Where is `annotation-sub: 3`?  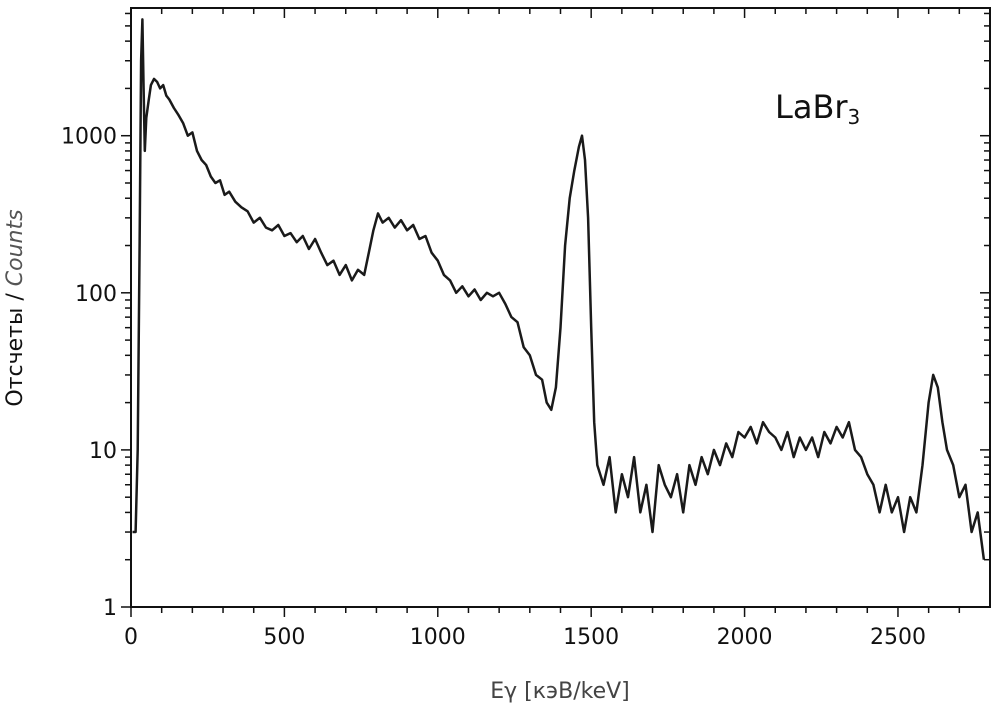 annotation-sub: 3 is located at coordinates (854, 117).